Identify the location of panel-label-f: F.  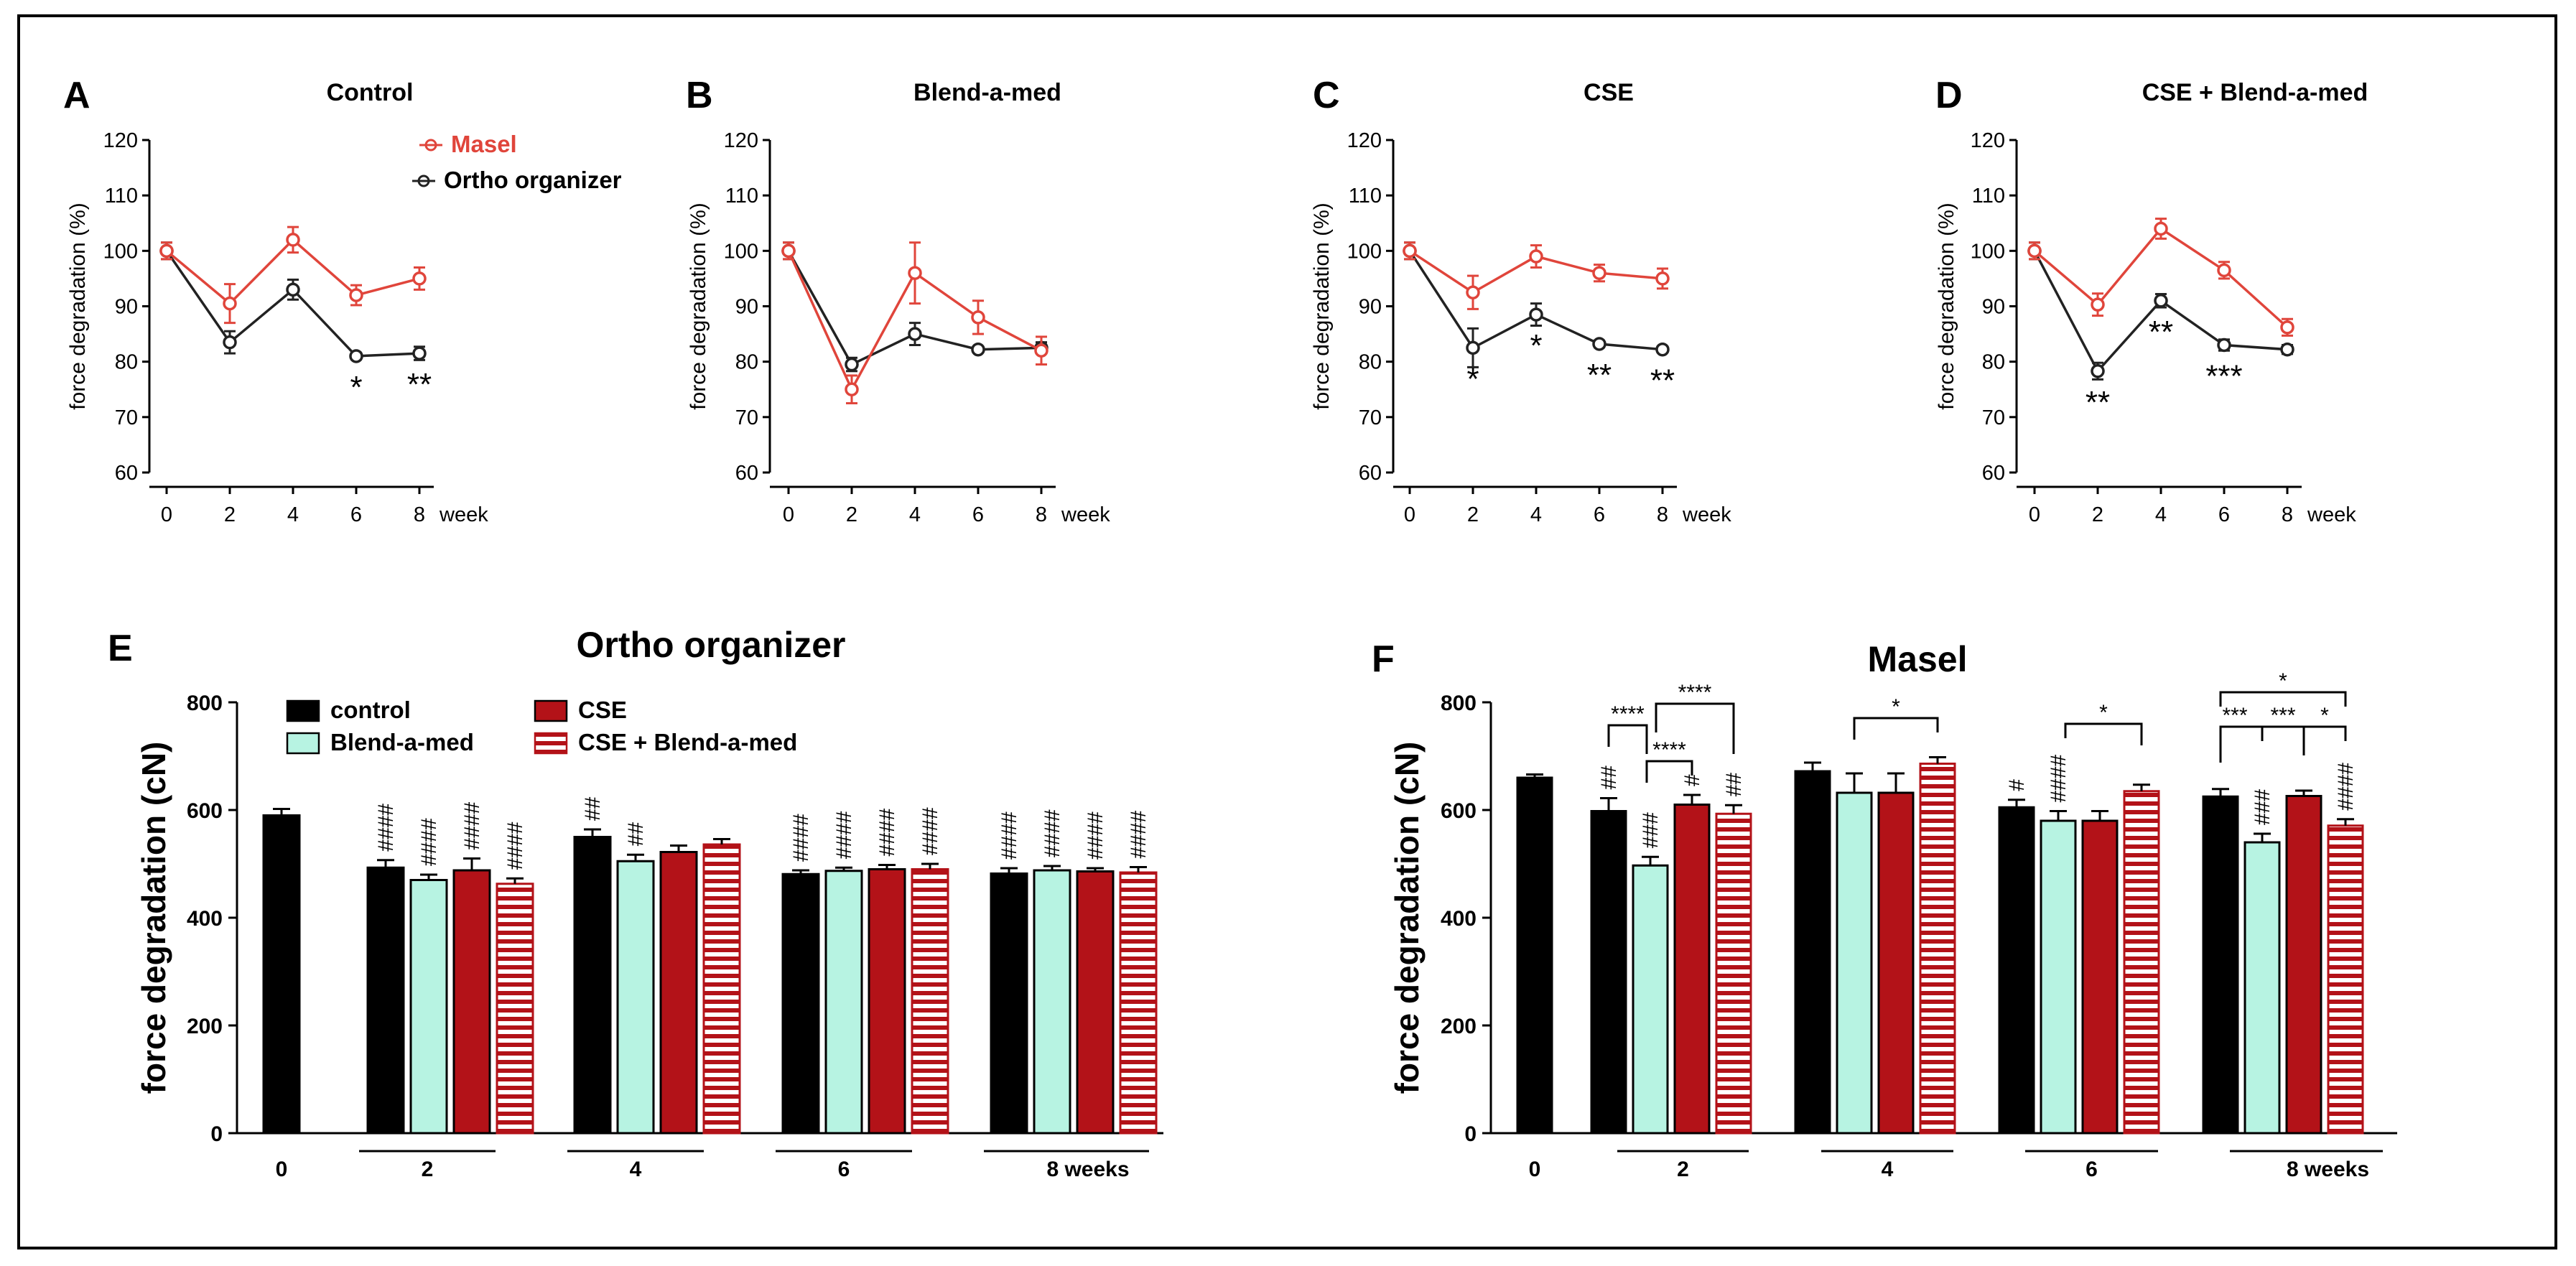
(1383, 659).